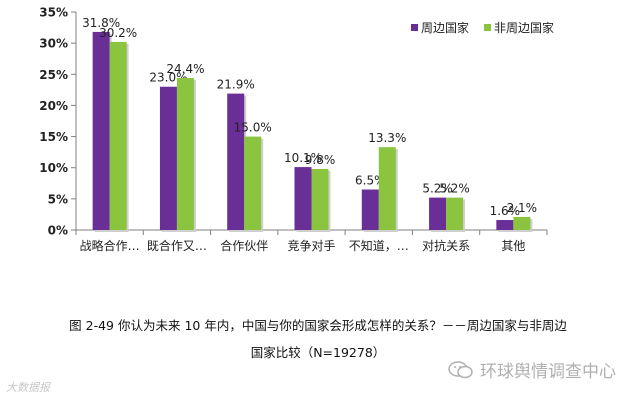 The height and width of the screenshot is (401, 636). What do you see at coordinates (185, 69) in the screenshot?
I see `data-label: 24.4%` at bounding box center [185, 69].